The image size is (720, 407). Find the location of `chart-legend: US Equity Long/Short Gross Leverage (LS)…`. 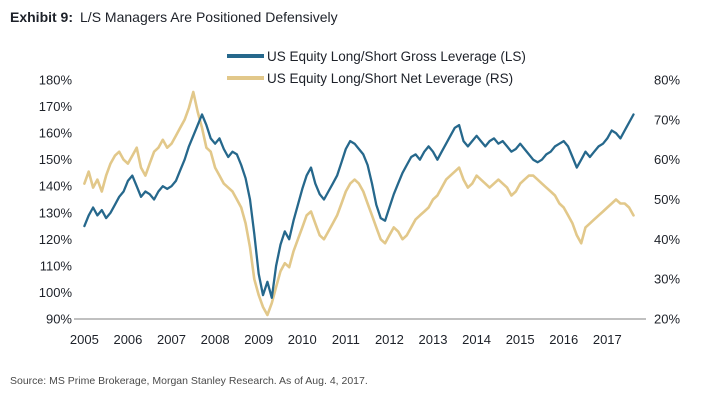

chart-legend: US Equity Long/Short Gross Leverage (LS)… is located at coordinates (376, 67).